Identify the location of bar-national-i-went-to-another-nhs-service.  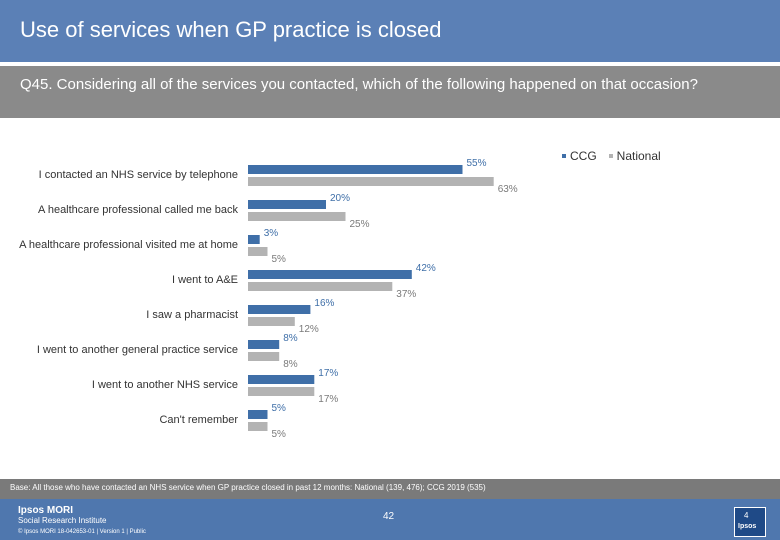
(281, 391).